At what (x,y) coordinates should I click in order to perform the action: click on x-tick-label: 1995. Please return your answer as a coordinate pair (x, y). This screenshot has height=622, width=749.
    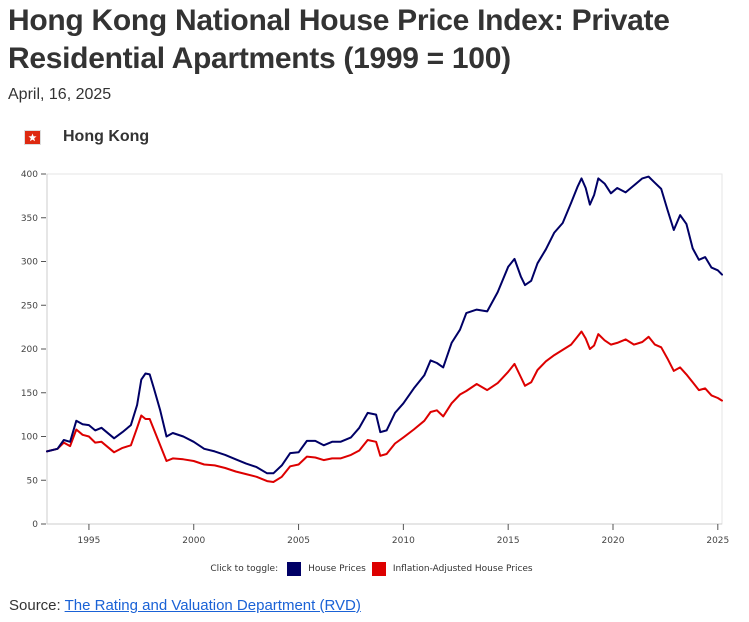
    Looking at the image, I should click on (88, 541).